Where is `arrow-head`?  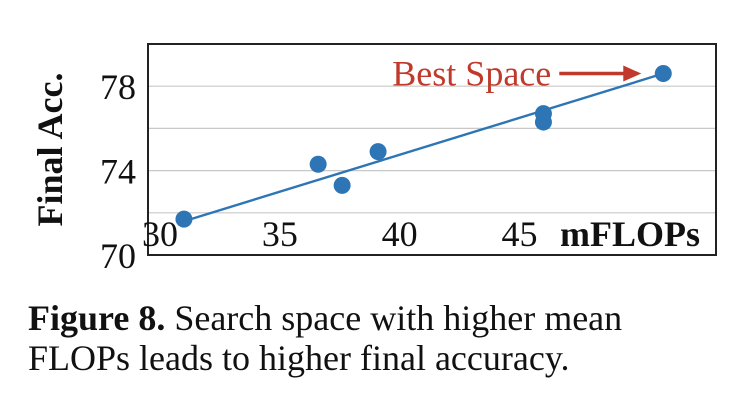
arrow-head is located at coordinates (632, 73).